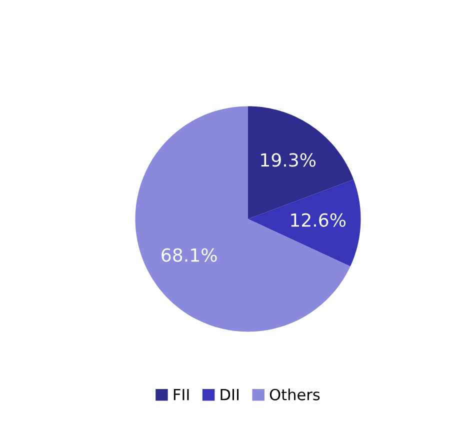 The width and height of the screenshot is (476, 430). Describe the element at coordinates (288, 160) in the screenshot. I see `data-label: 19.3%` at that location.